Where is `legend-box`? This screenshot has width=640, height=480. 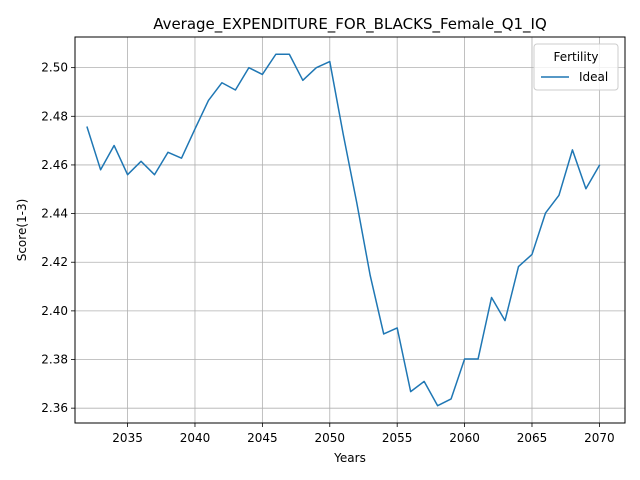
legend-box is located at coordinates (576, 67).